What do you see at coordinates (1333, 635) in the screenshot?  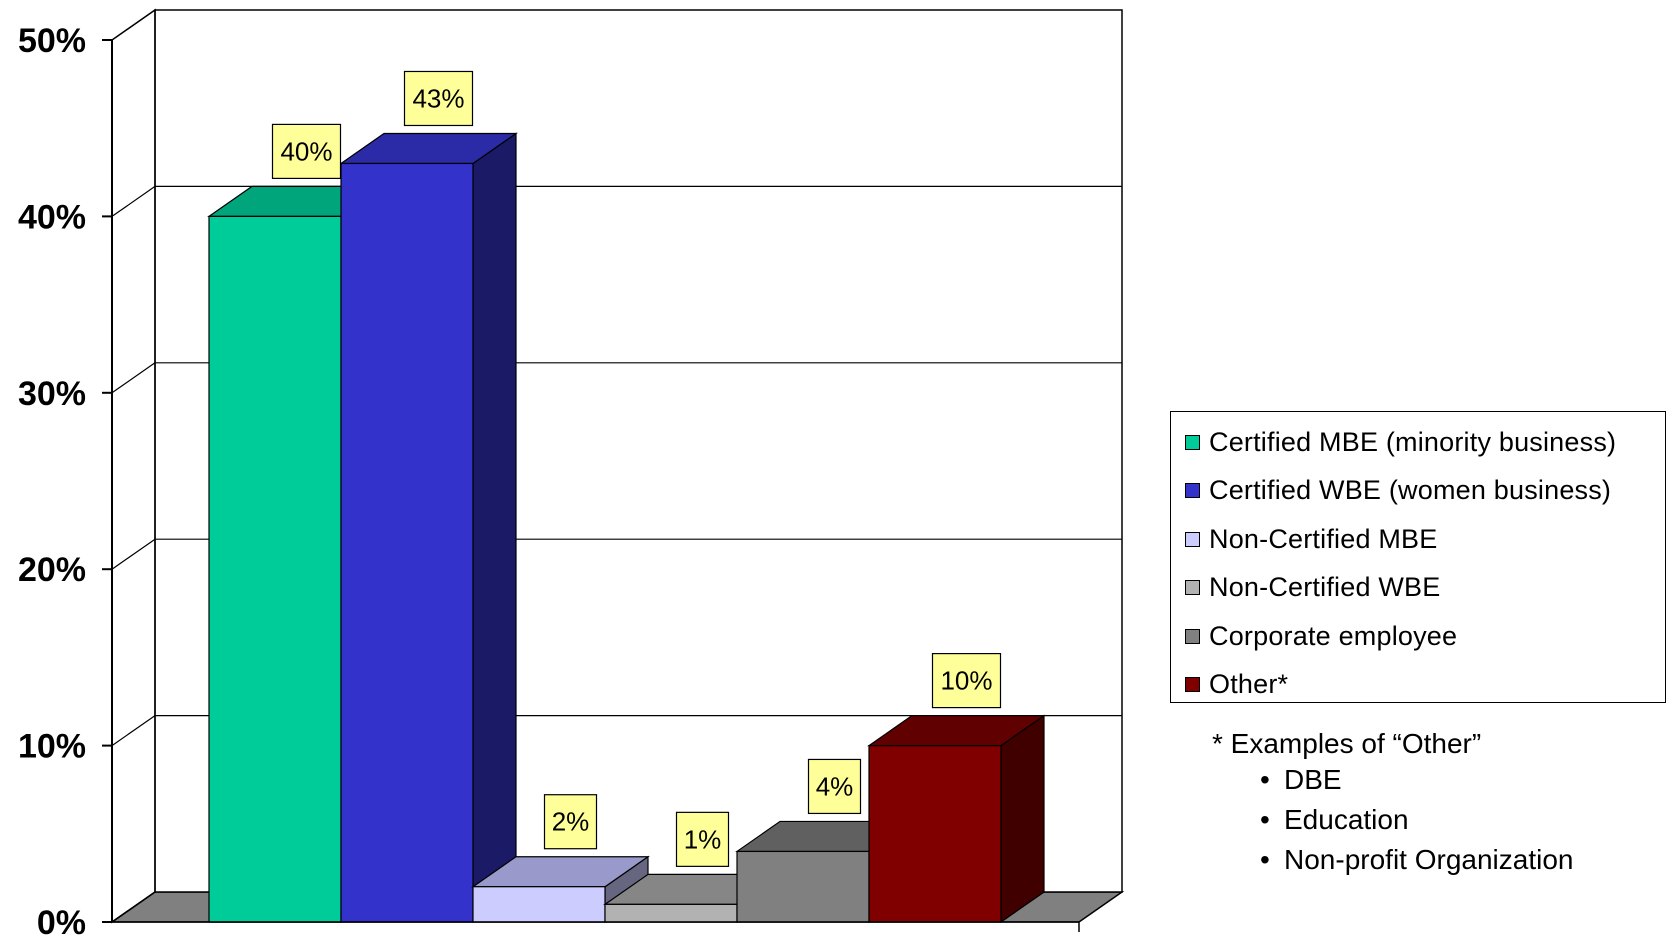 I see `legend-label: Corporate employee` at bounding box center [1333, 635].